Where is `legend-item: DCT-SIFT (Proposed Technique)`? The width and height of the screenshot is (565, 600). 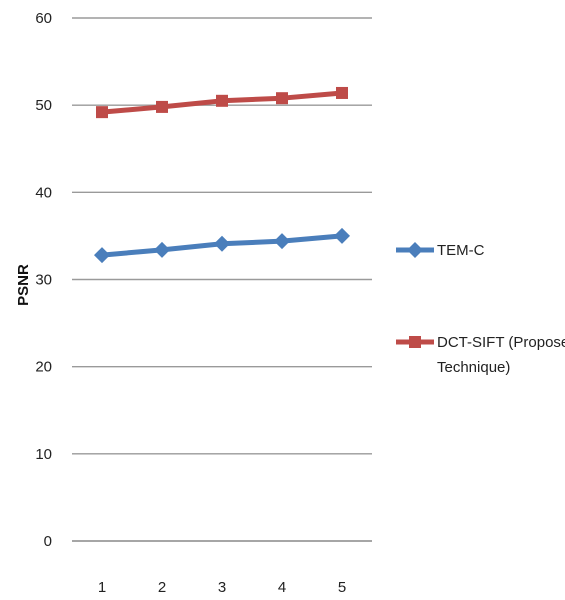 legend-item: DCT-SIFT (Proposed Technique) is located at coordinates (480, 355).